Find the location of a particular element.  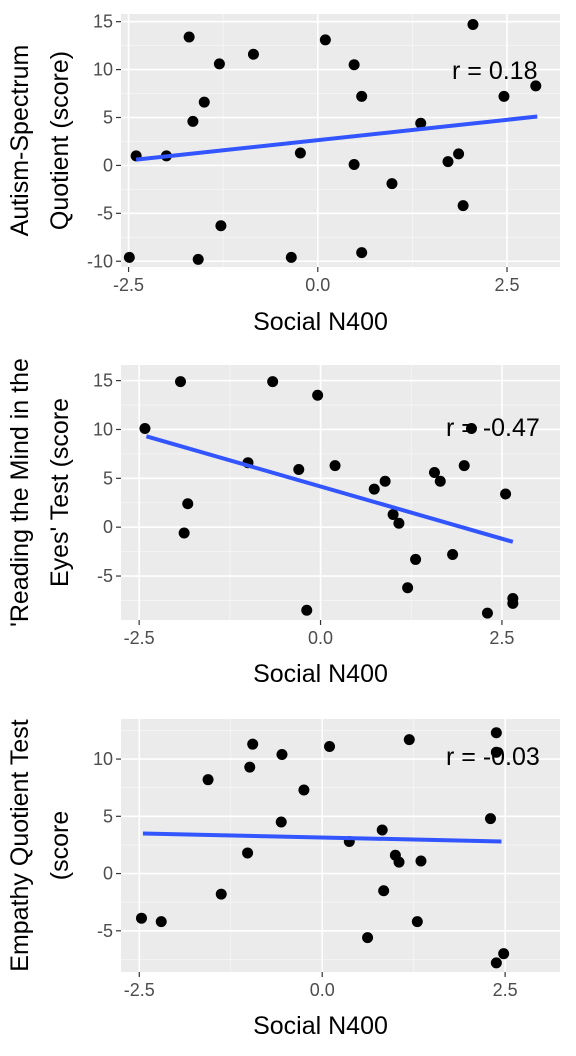

y-axis-title: (score is located at coordinates (60, 845).